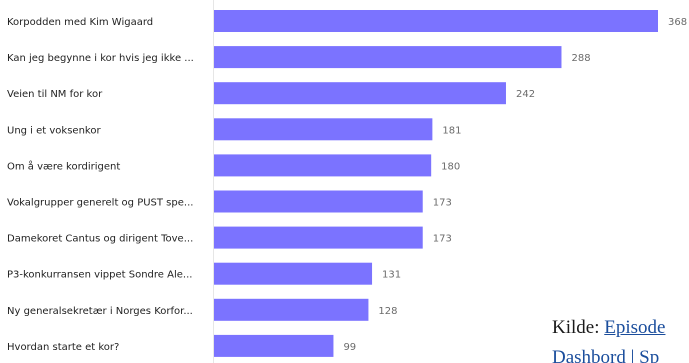  What do you see at coordinates (349, 347) in the screenshot?
I see `value-label: 99` at bounding box center [349, 347].